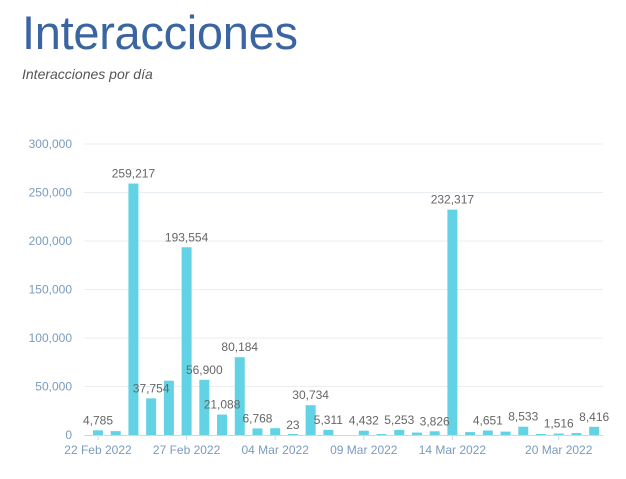 This screenshot has width=626, height=479. I want to click on x-tick-label: 20 Mar 2022, so click(559, 450).